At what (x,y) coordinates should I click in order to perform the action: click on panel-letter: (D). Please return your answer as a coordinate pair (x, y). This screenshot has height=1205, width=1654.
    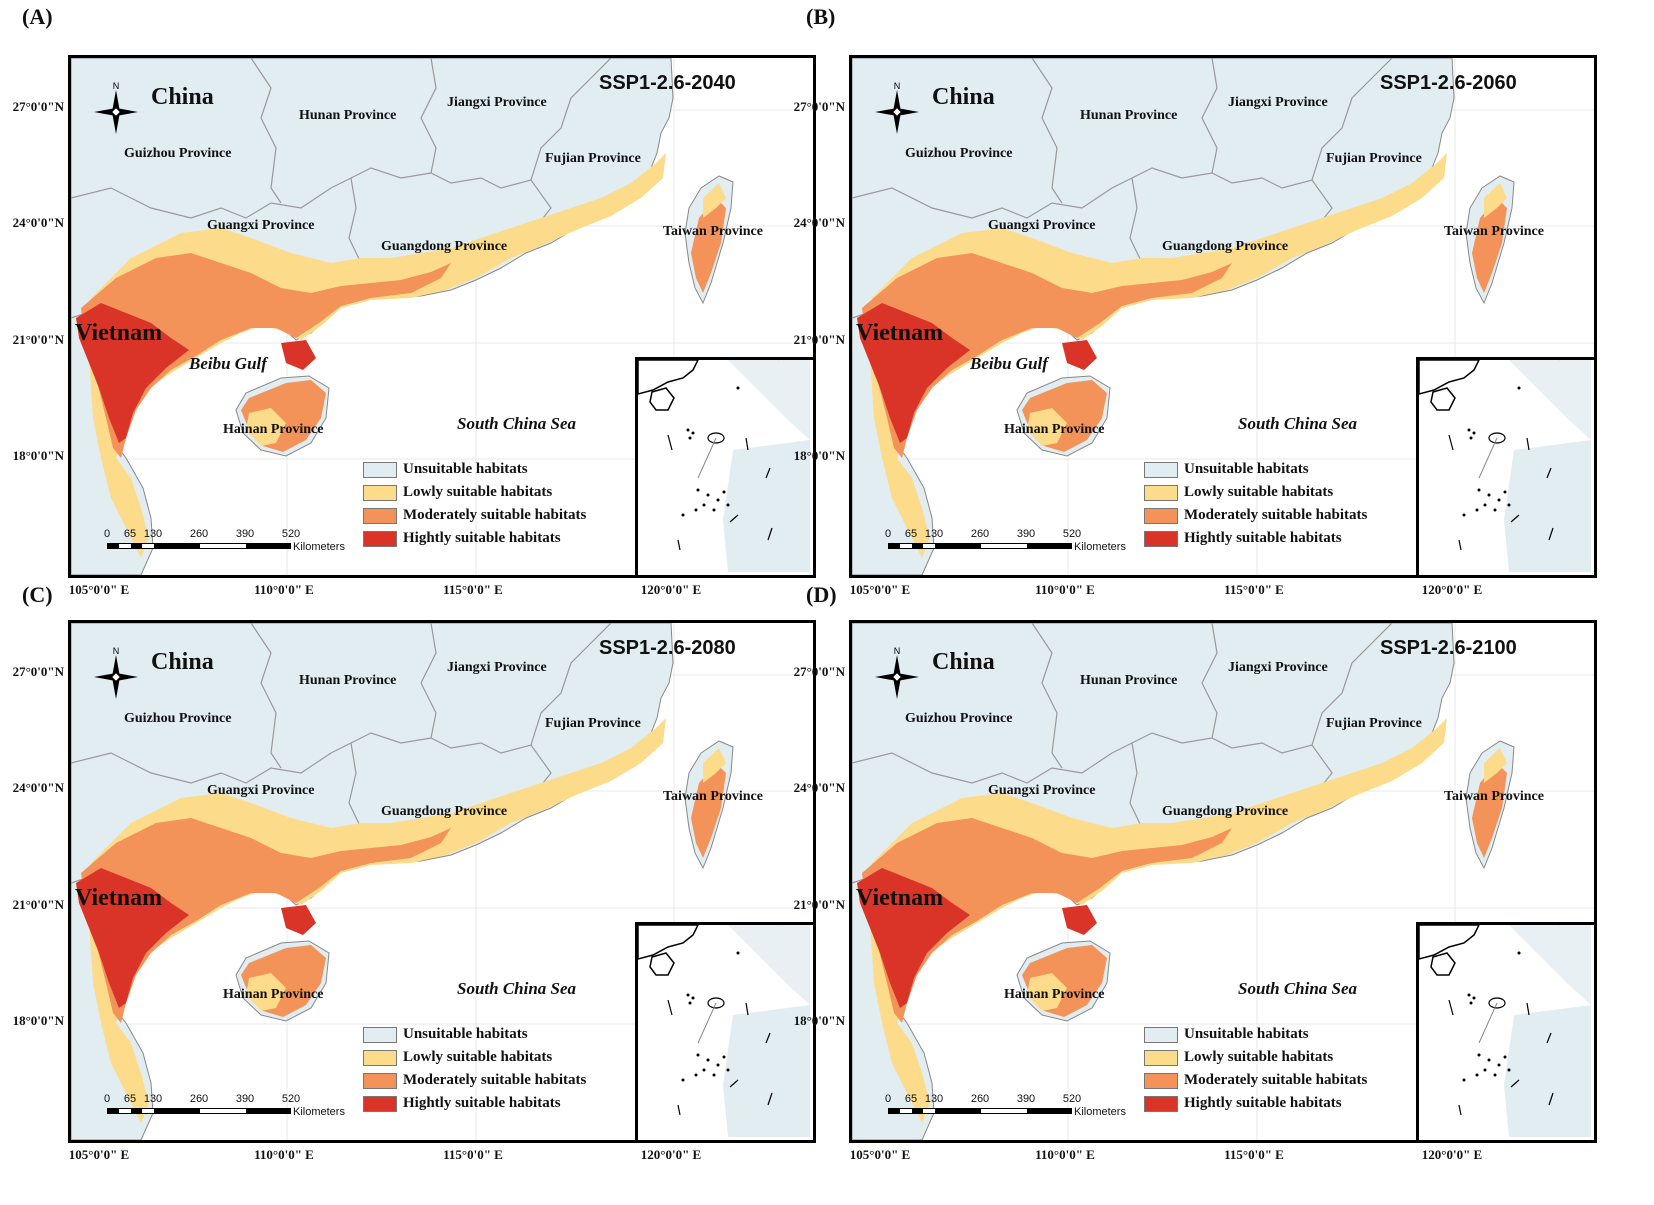
    Looking at the image, I should click on (821, 594).